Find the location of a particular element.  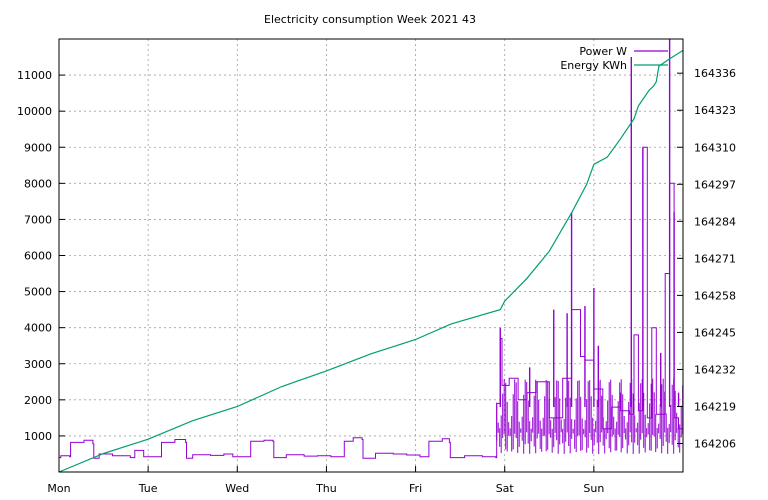

y-left-tick-label: 5000 is located at coordinates (38, 292).